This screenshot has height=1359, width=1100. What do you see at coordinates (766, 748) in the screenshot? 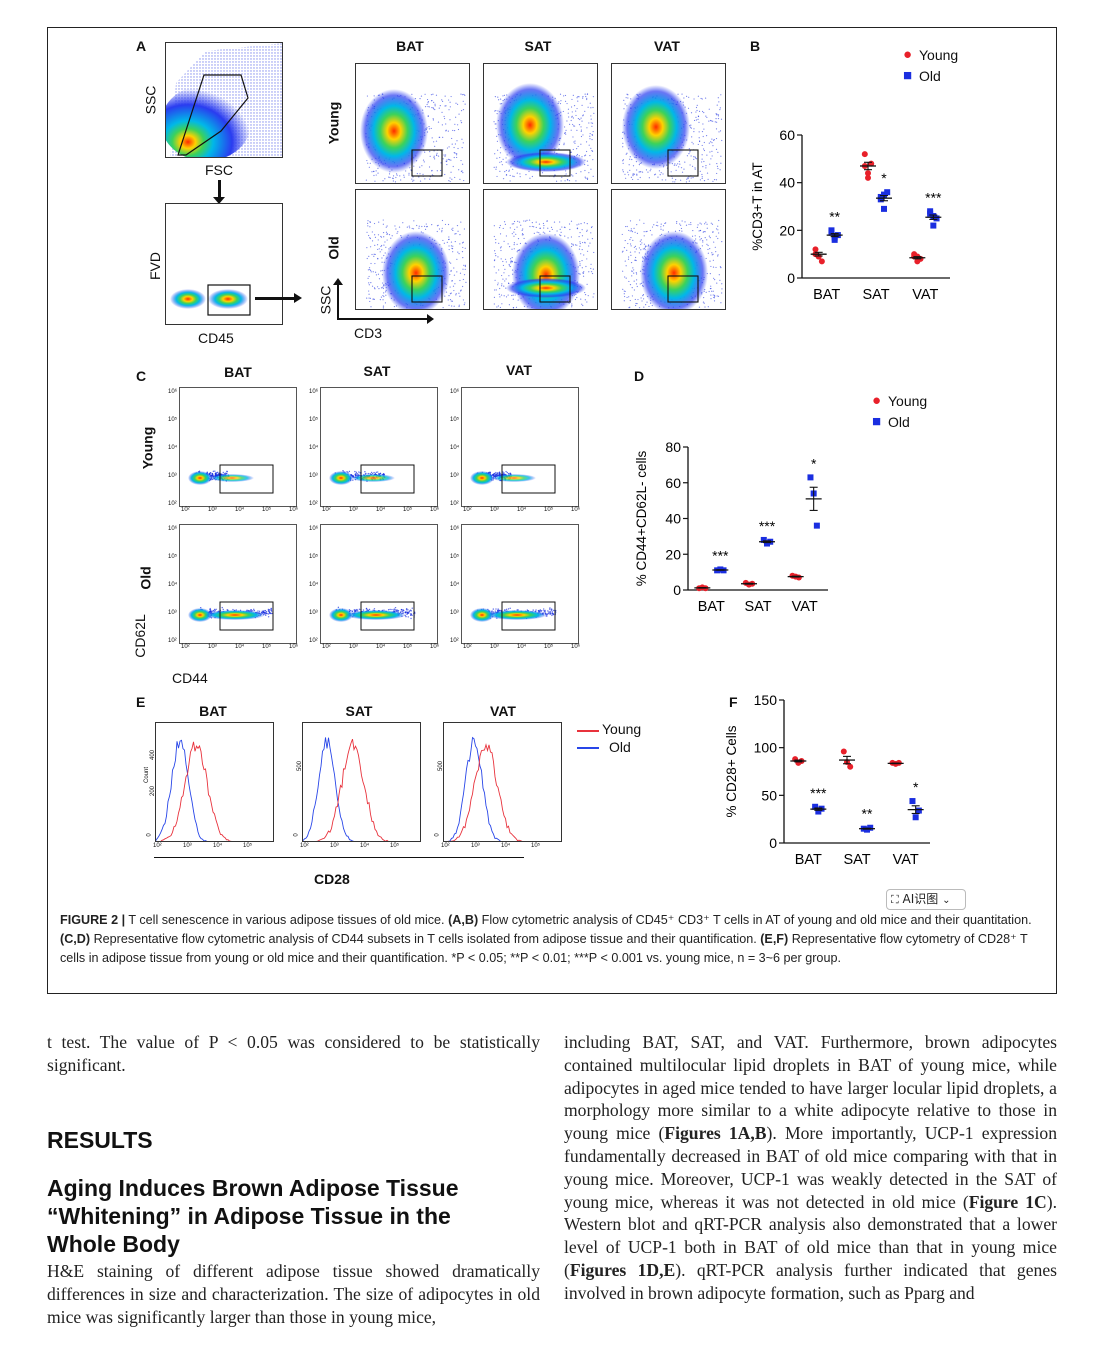
I see `y-tick-label: 100` at bounding box center [766, 748].